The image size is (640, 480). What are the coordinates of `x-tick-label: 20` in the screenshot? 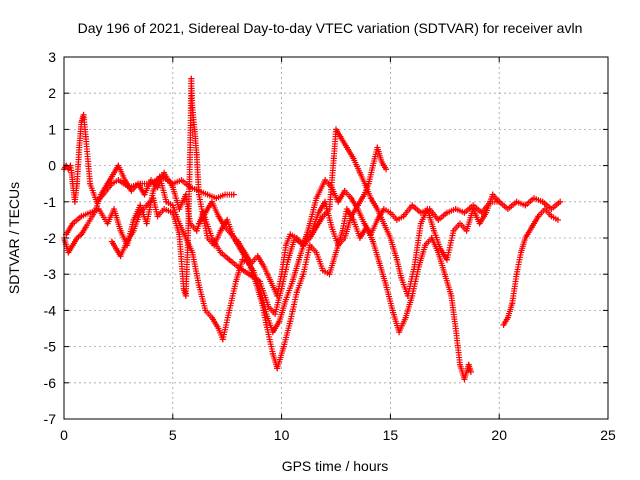 It's located at (499, 435).